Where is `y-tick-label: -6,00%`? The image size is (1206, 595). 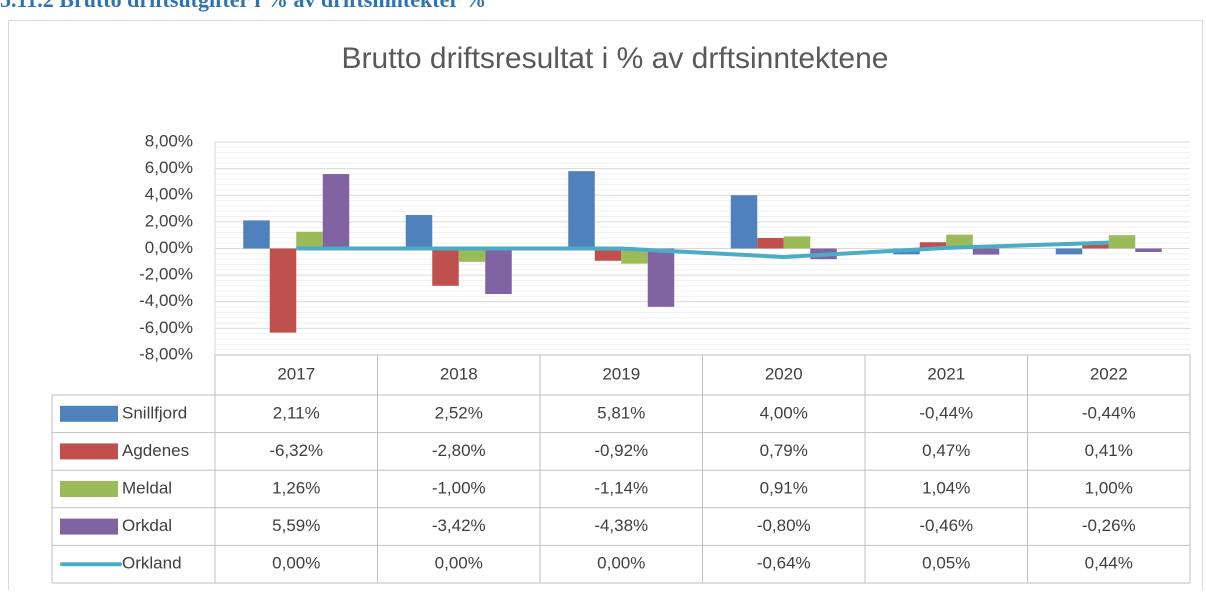
y-tick-label: -6,00% is located at coordinates (166, 327).